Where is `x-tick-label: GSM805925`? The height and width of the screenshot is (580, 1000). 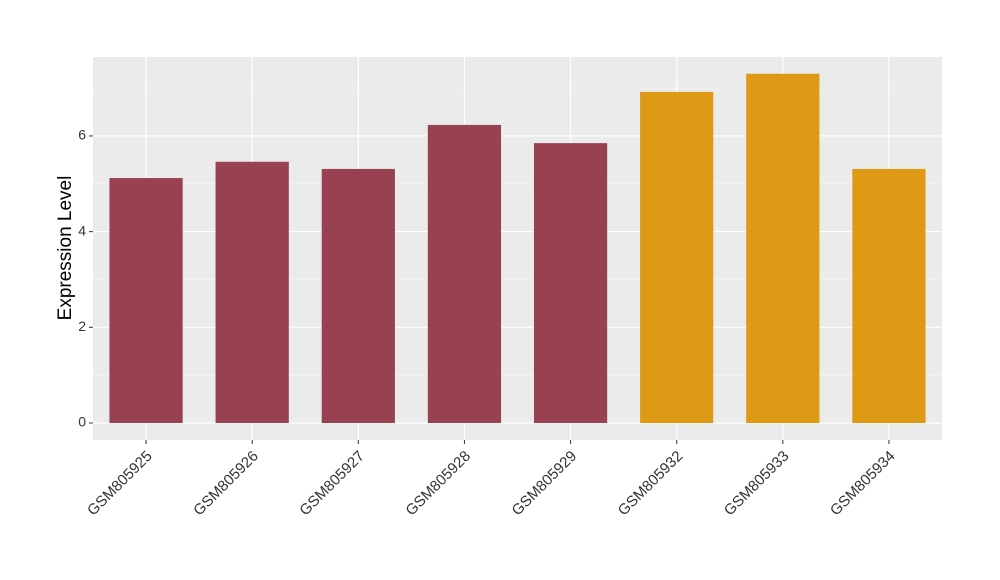 x-tick-label: GSM805925 is located at coordinates (120, 484).